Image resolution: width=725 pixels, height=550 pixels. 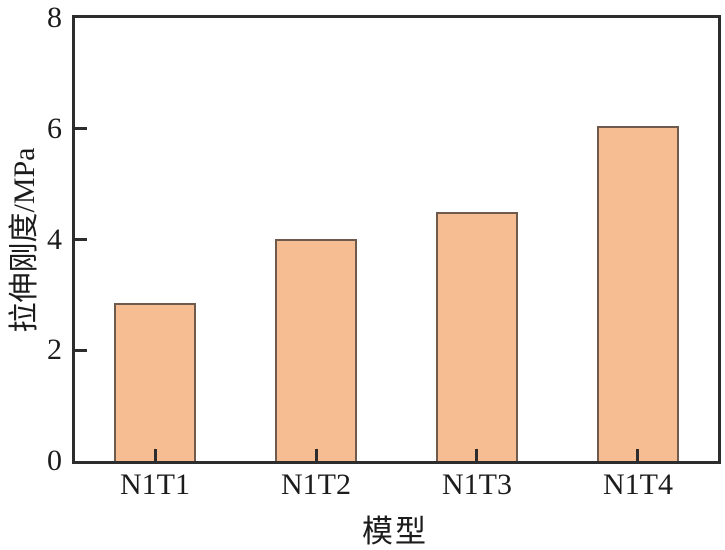 I want to click on x-tick-N1T4, so click(x=637, y=455).